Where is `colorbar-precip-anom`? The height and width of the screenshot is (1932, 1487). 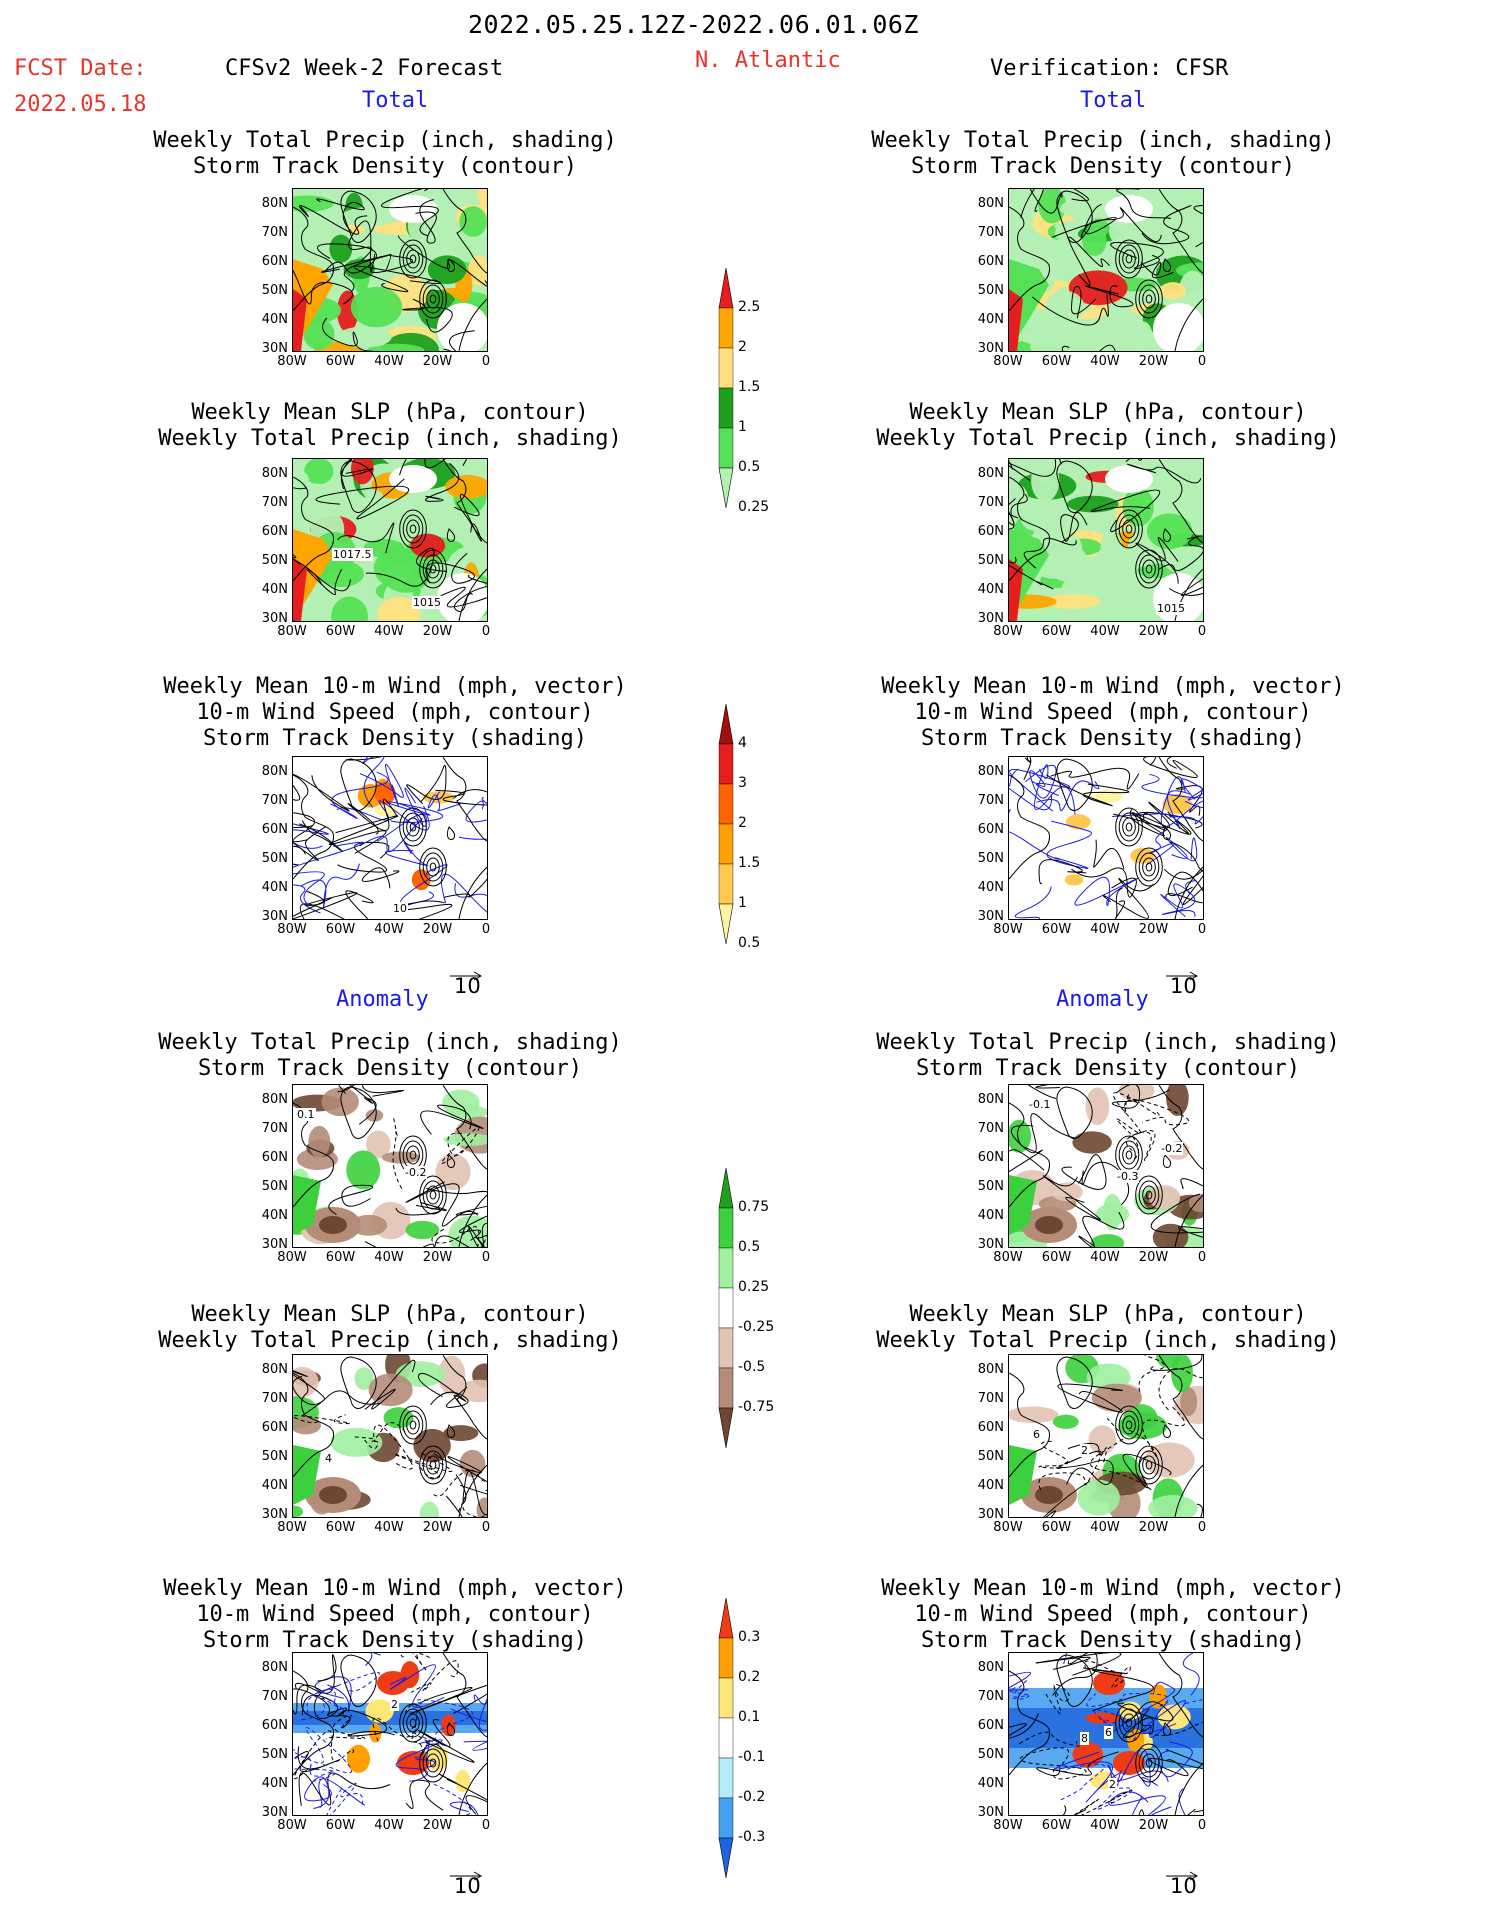 colorbar-precip-anom is located at coordinates (726, 1334).